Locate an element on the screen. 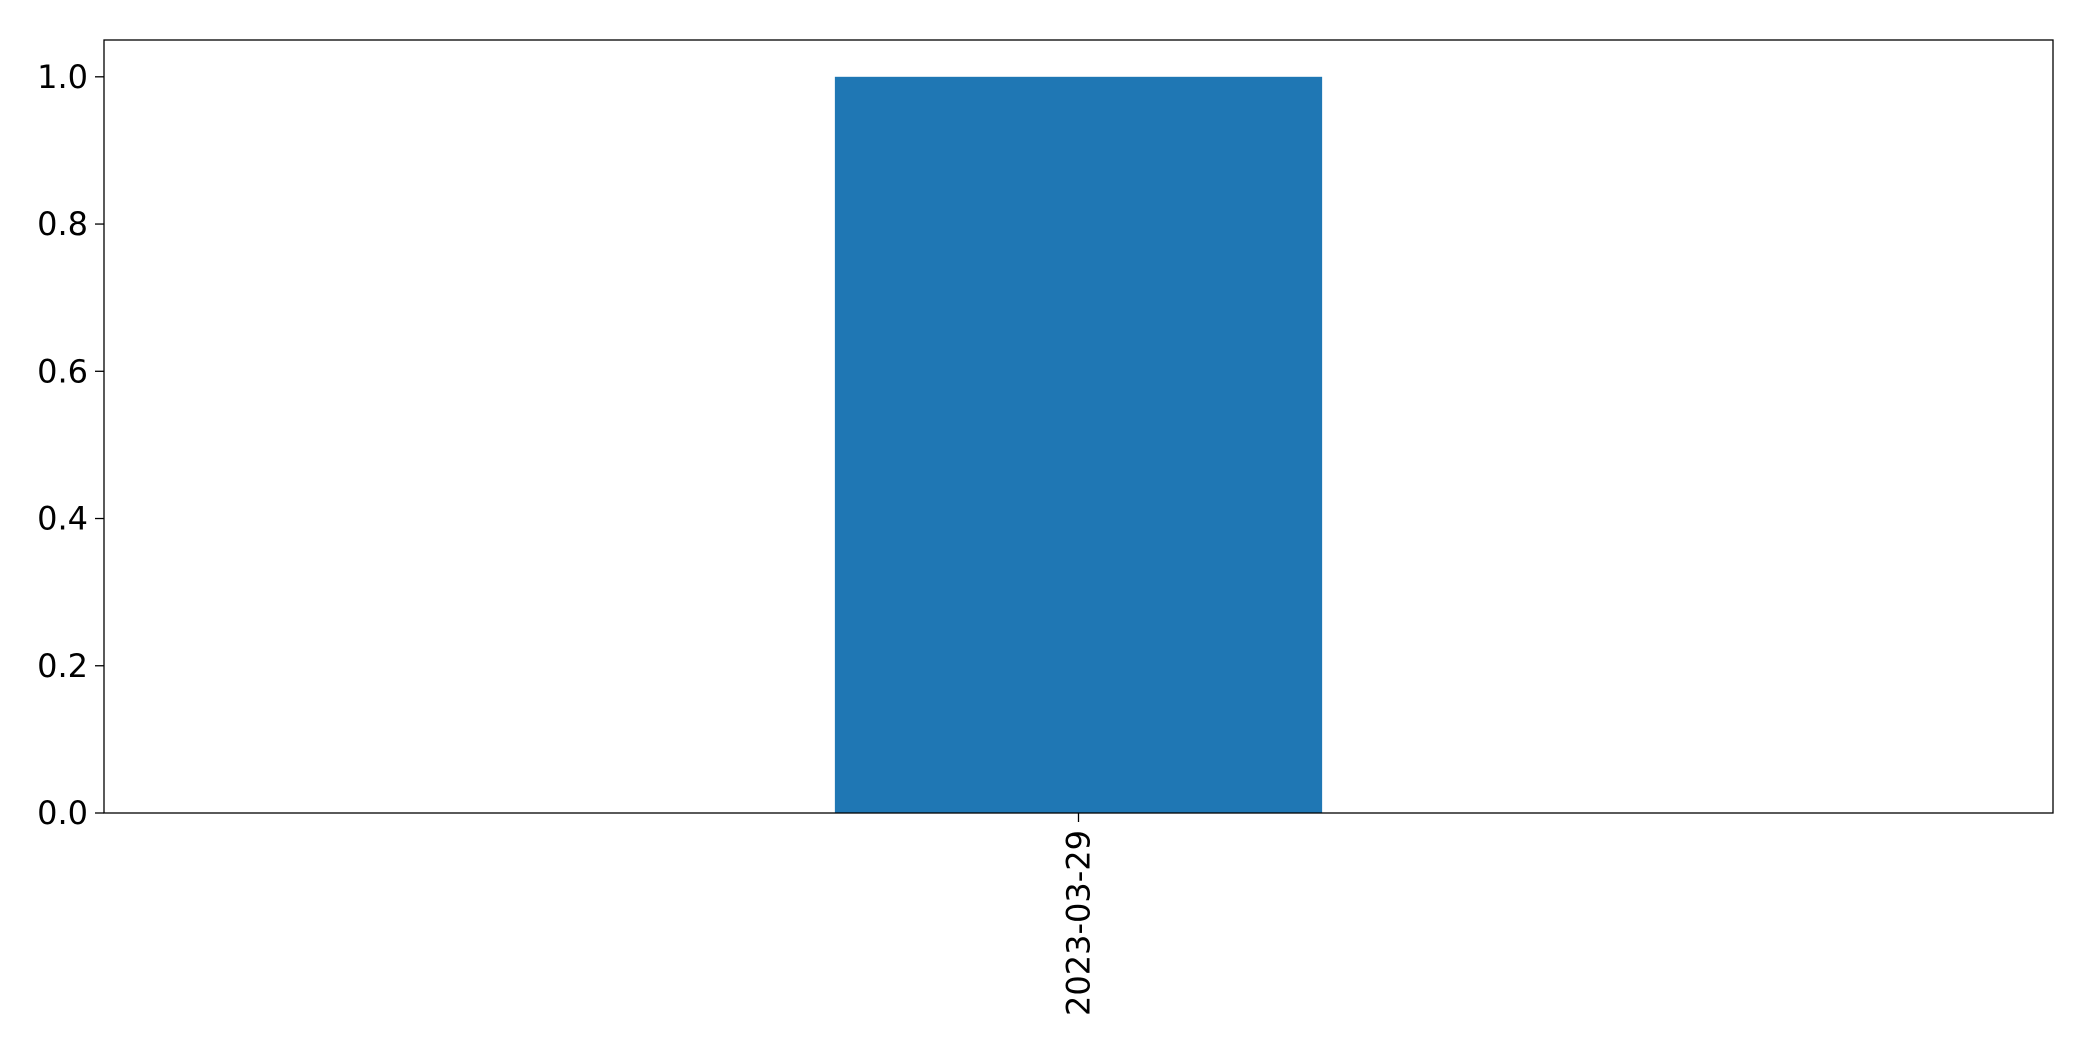  y-tick-label: 0.8 is located at coordinates (62, 224).